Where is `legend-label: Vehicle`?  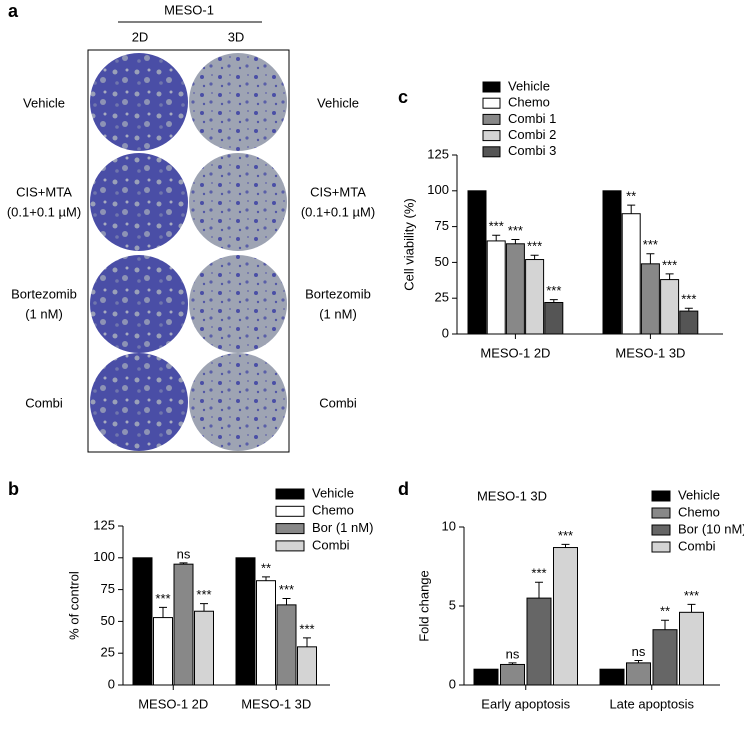 legend-label: Vehicle is located at coordinates (699, 494).